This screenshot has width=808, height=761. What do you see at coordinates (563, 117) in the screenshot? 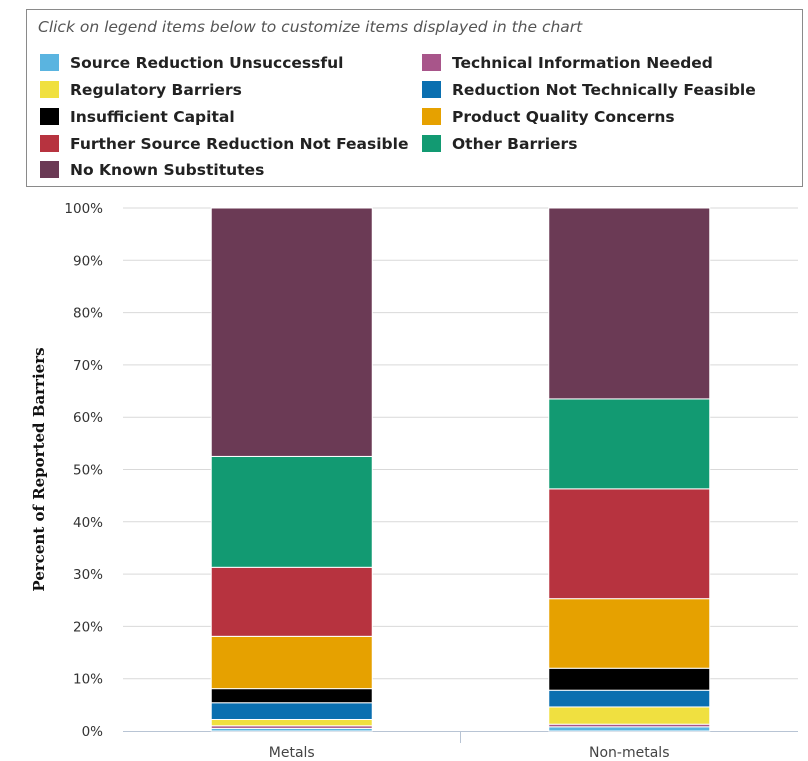
I see `legend-label: Product Quality Concerns` at bounding box center [563, 117].